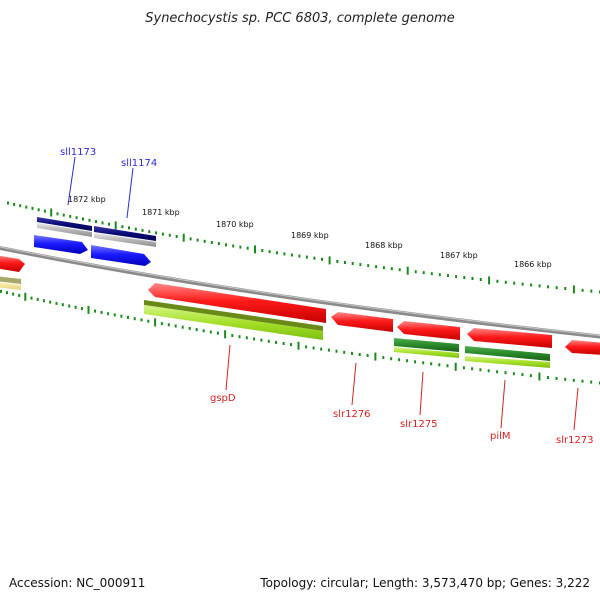 The height and width of the screenshot is (600, 600). I want to click on tick-label: 1866 kbp, so click(533, 264).